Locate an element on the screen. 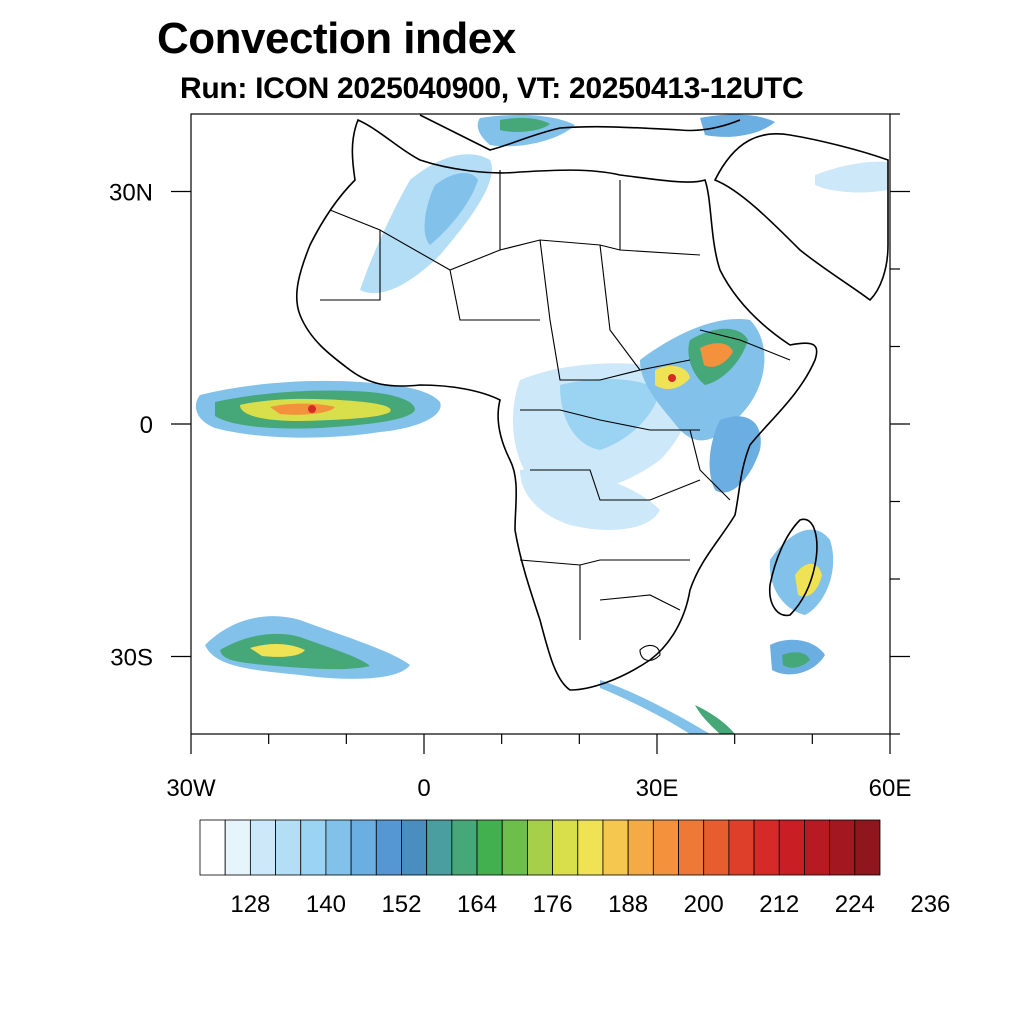 This screenshot has height=1024, width=1024. convection-madagascar-core is located at coordinates (808, 580).